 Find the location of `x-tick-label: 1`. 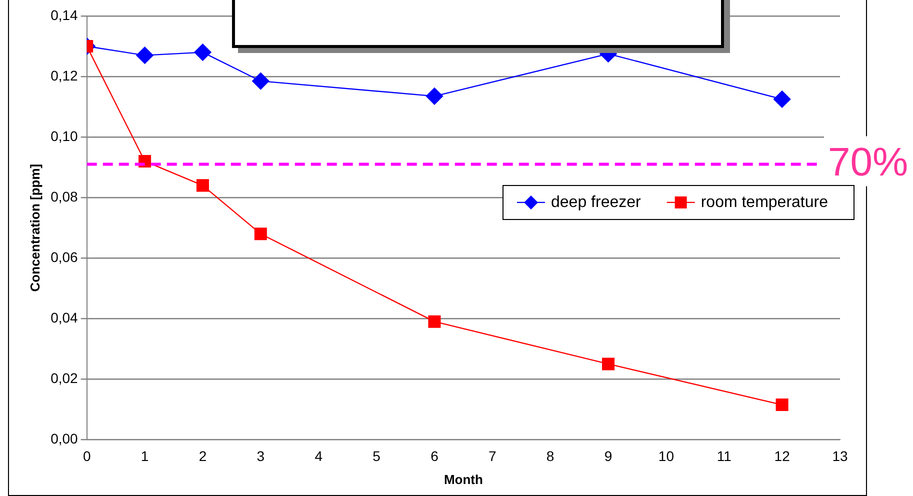

x-tick-label: 1 is located at coordinates (144, 456).